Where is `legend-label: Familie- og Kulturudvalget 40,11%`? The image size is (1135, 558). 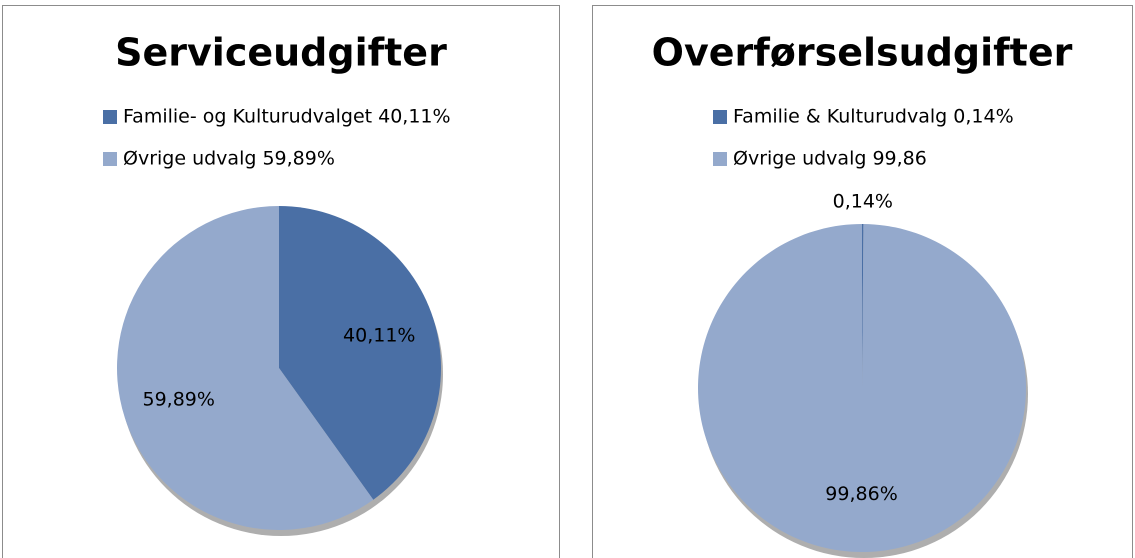
legend-label: Familie- og Kulturudvalget 40,11% is located at coordinates (287, 117).